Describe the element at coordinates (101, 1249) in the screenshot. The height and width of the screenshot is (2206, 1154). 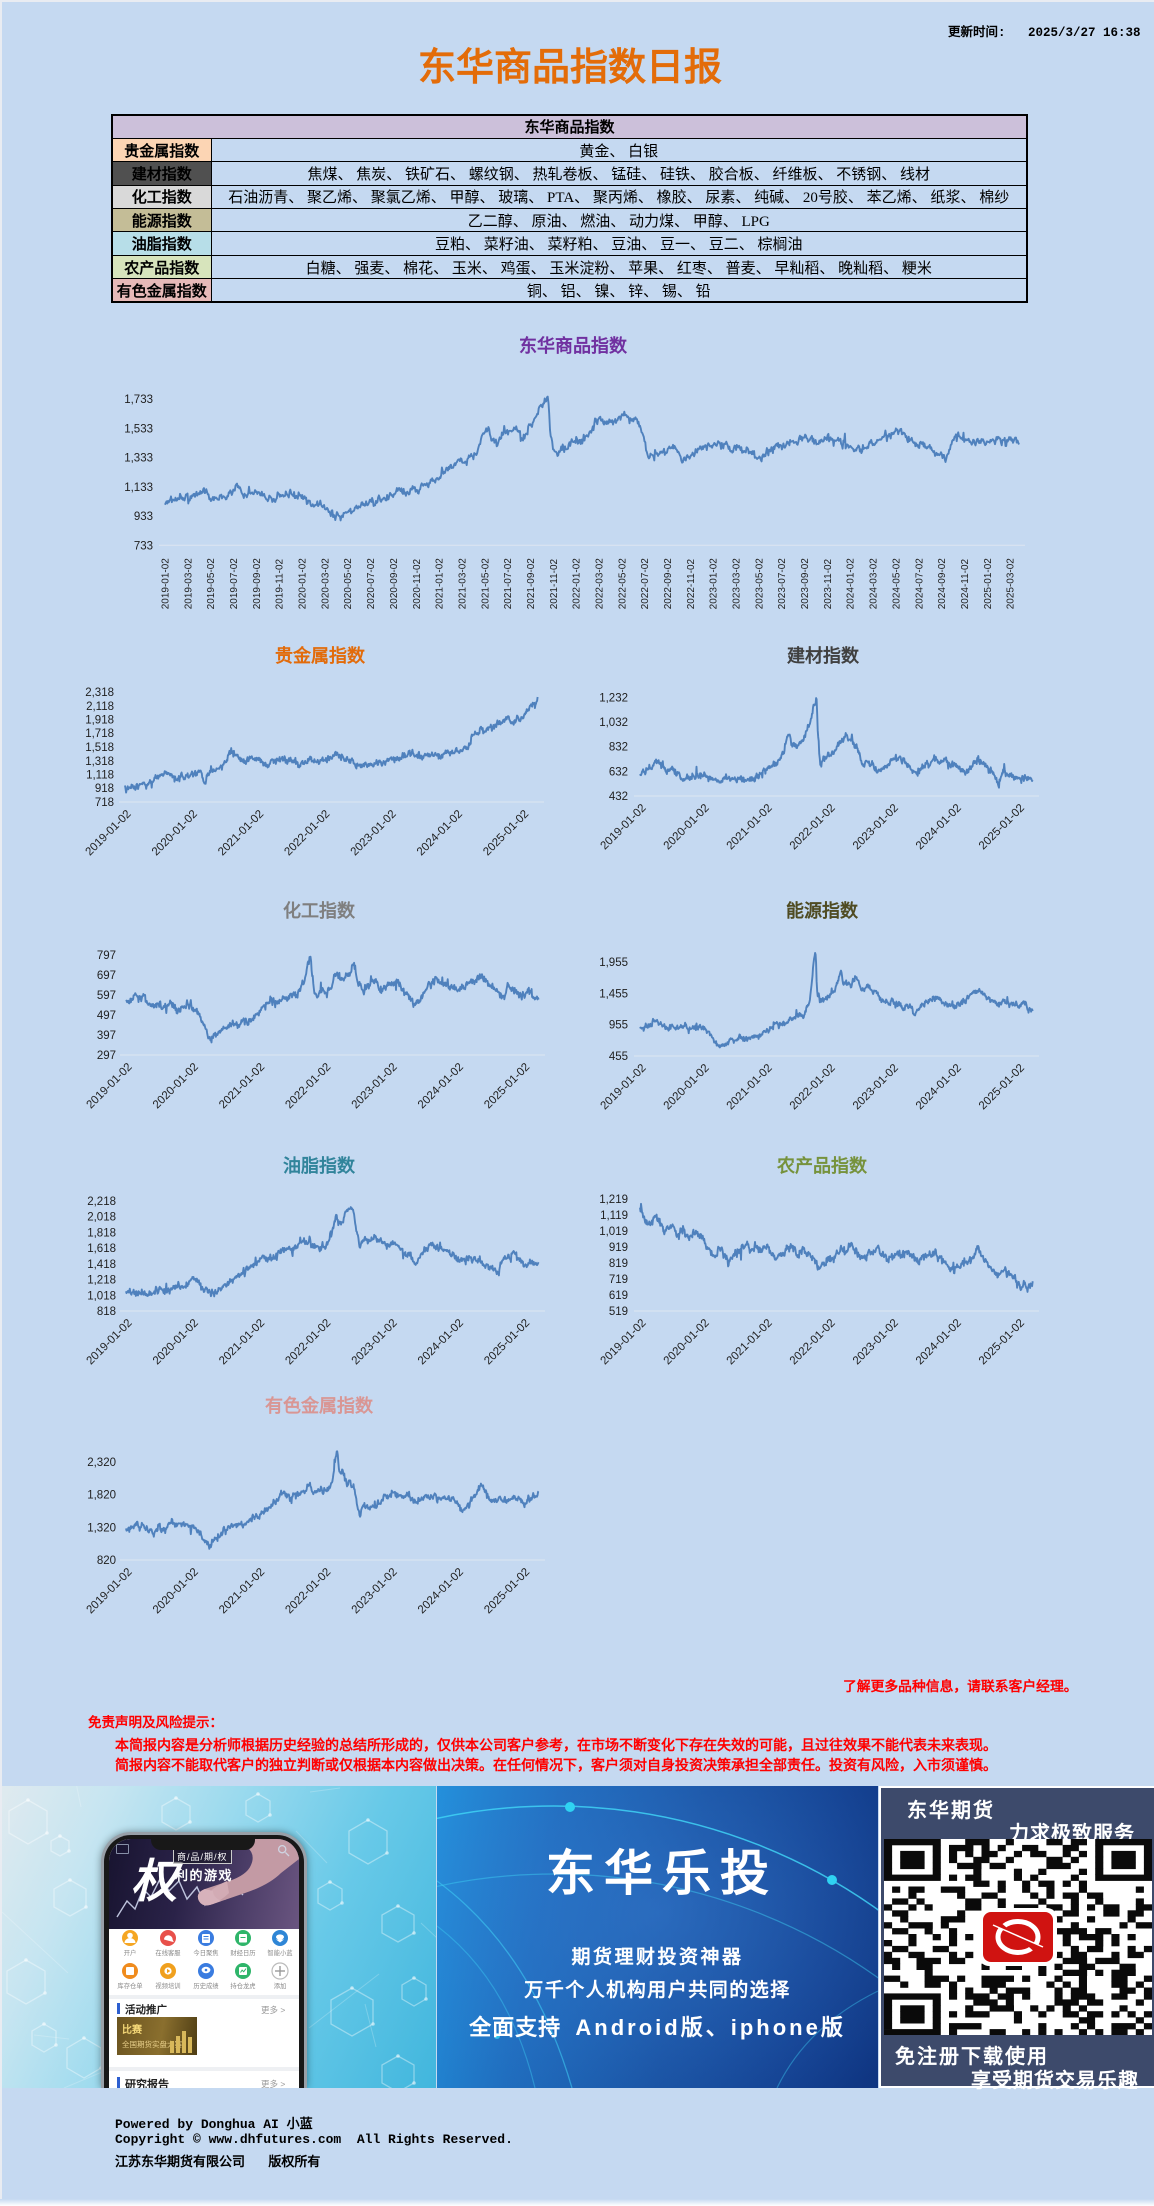
I see `svg-text: 1,618` at that location.